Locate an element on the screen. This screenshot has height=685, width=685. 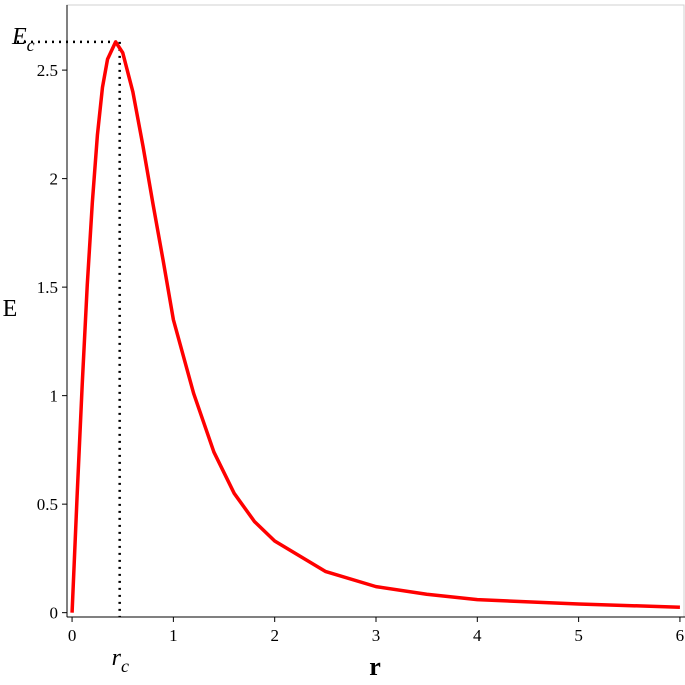
critical-x-label-main: r is located at coordinates (117, 658).